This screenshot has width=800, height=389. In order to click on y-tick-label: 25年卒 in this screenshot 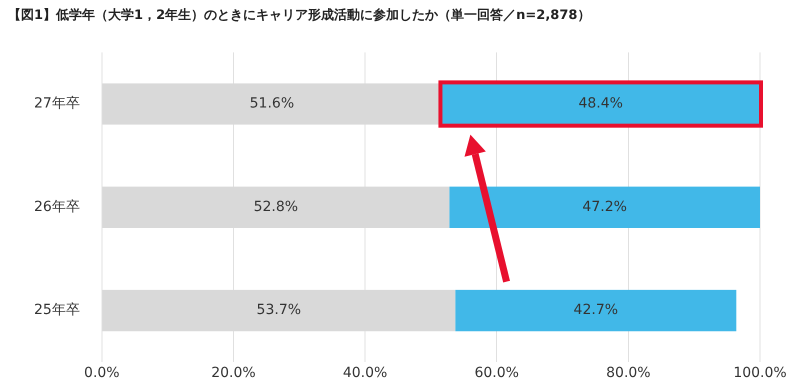, I will do `click(57, 310)`.